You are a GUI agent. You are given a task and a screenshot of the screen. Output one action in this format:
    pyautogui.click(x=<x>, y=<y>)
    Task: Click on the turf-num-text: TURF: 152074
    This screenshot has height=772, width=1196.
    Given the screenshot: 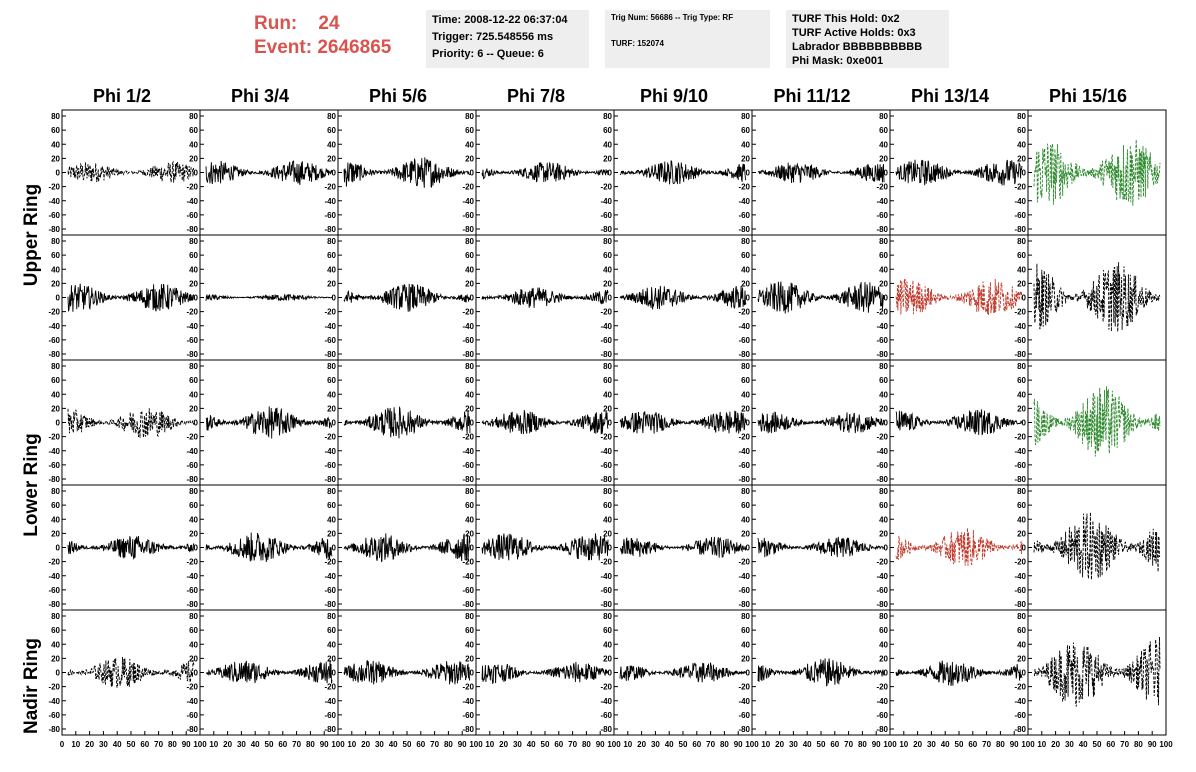 What is the action you would take?
    pyautogui.click(x=637, y=43)
    